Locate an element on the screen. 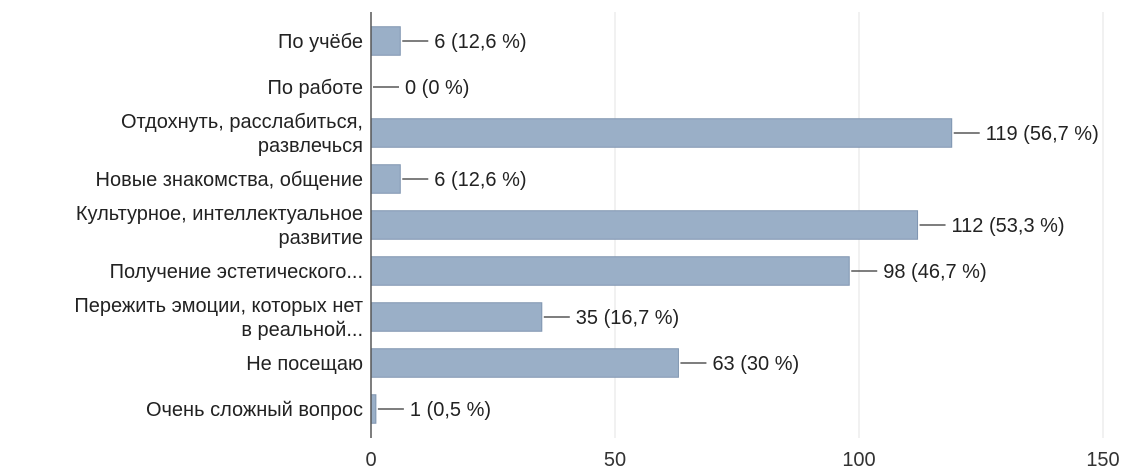  category-label: Пережить эмоции, которых нет is located at coordinates (218, 306).